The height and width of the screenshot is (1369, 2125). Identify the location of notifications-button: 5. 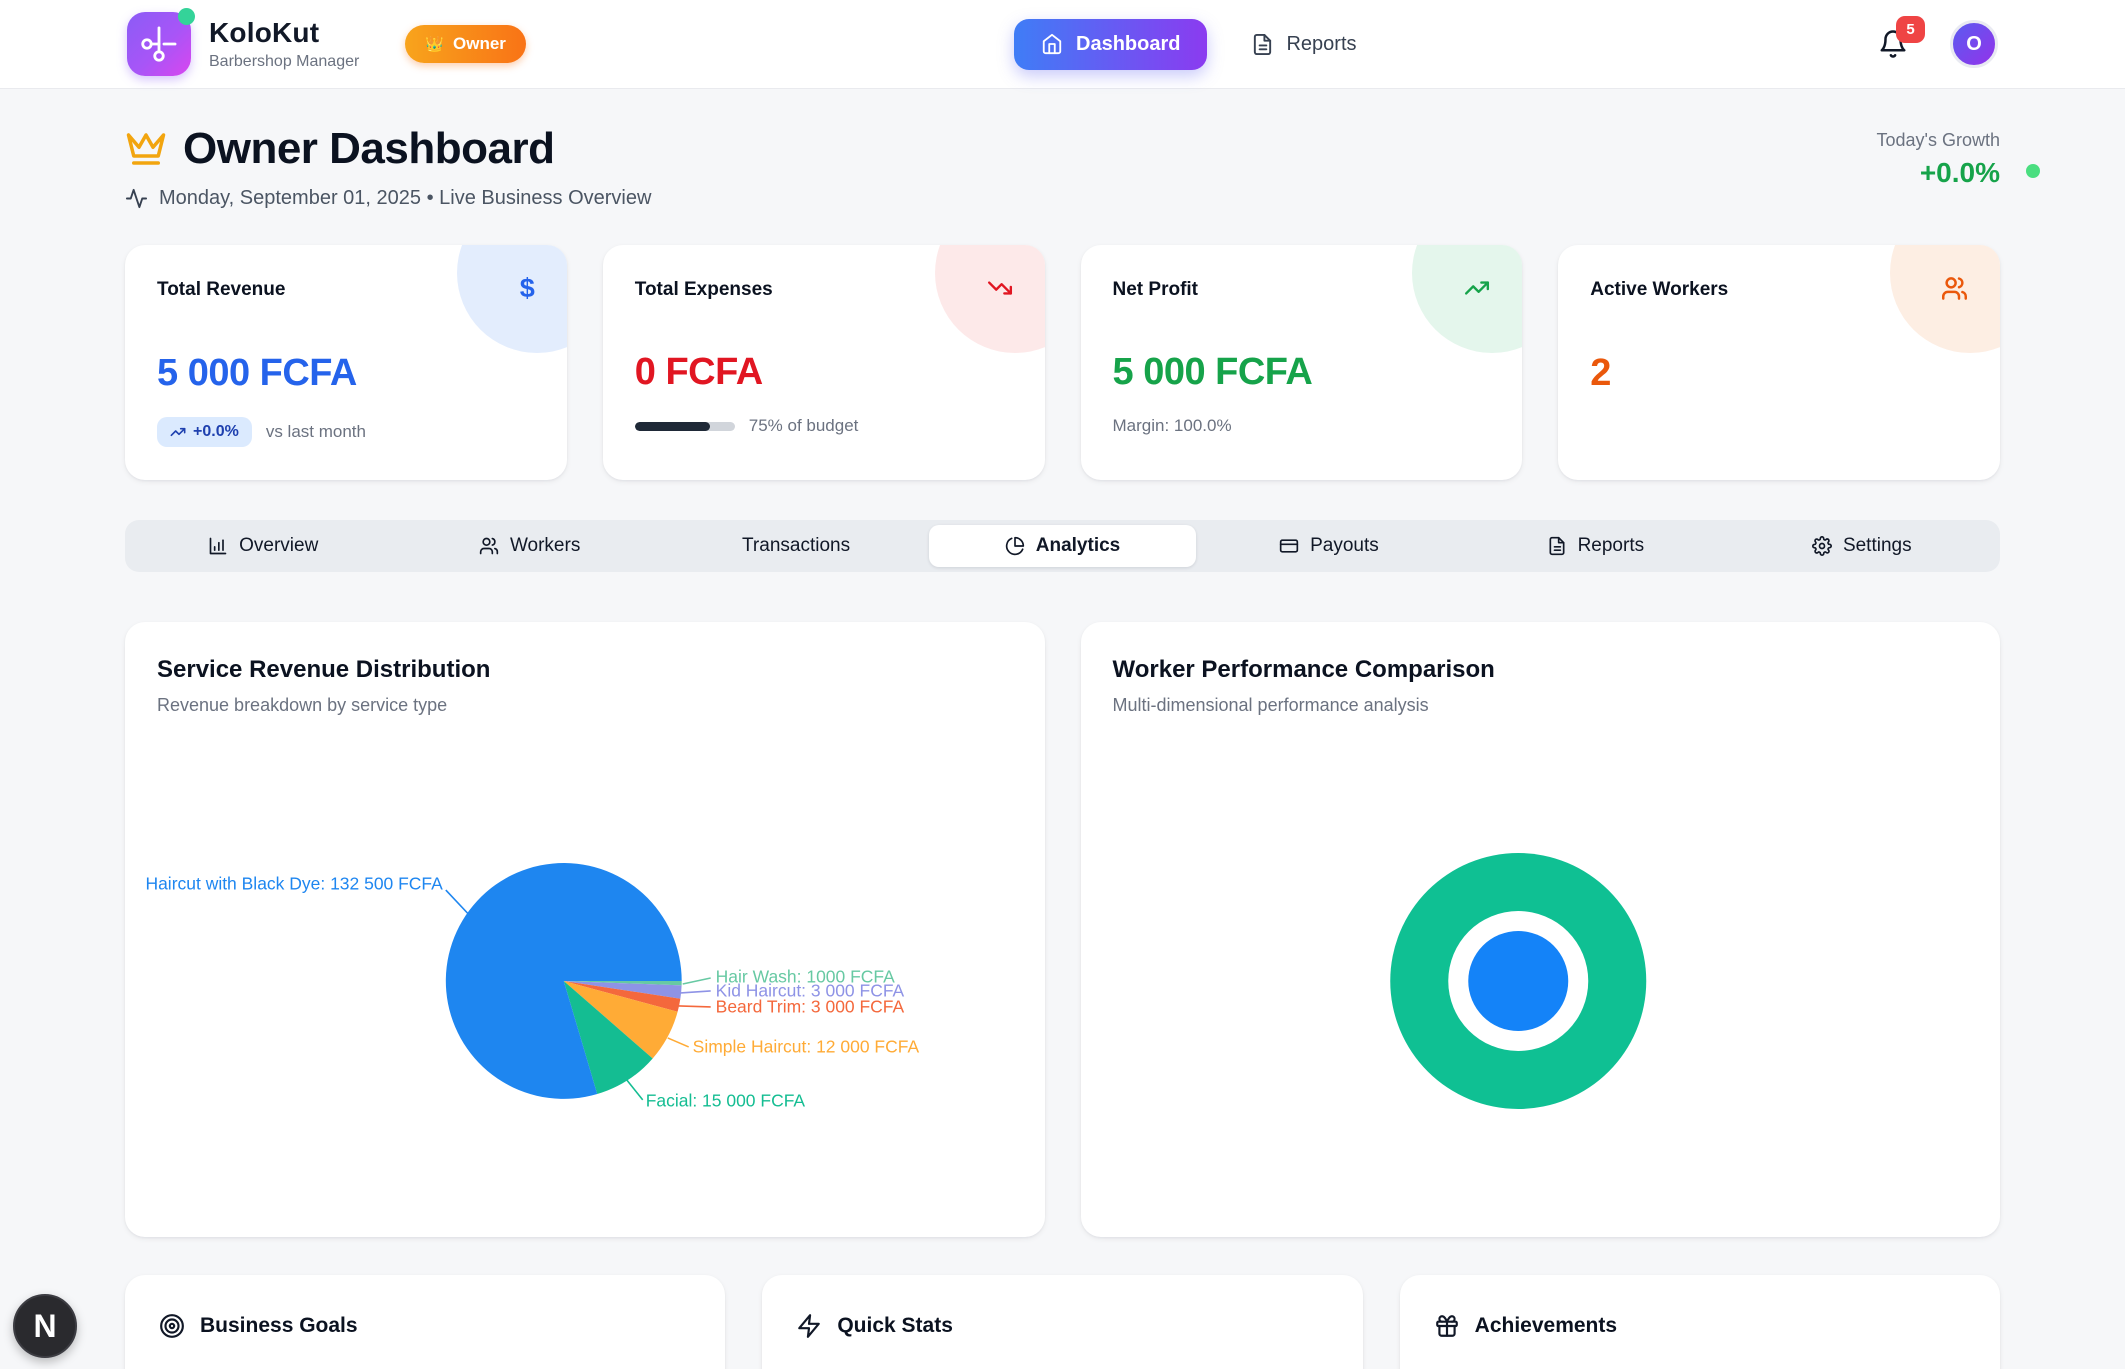
(1901, 37).